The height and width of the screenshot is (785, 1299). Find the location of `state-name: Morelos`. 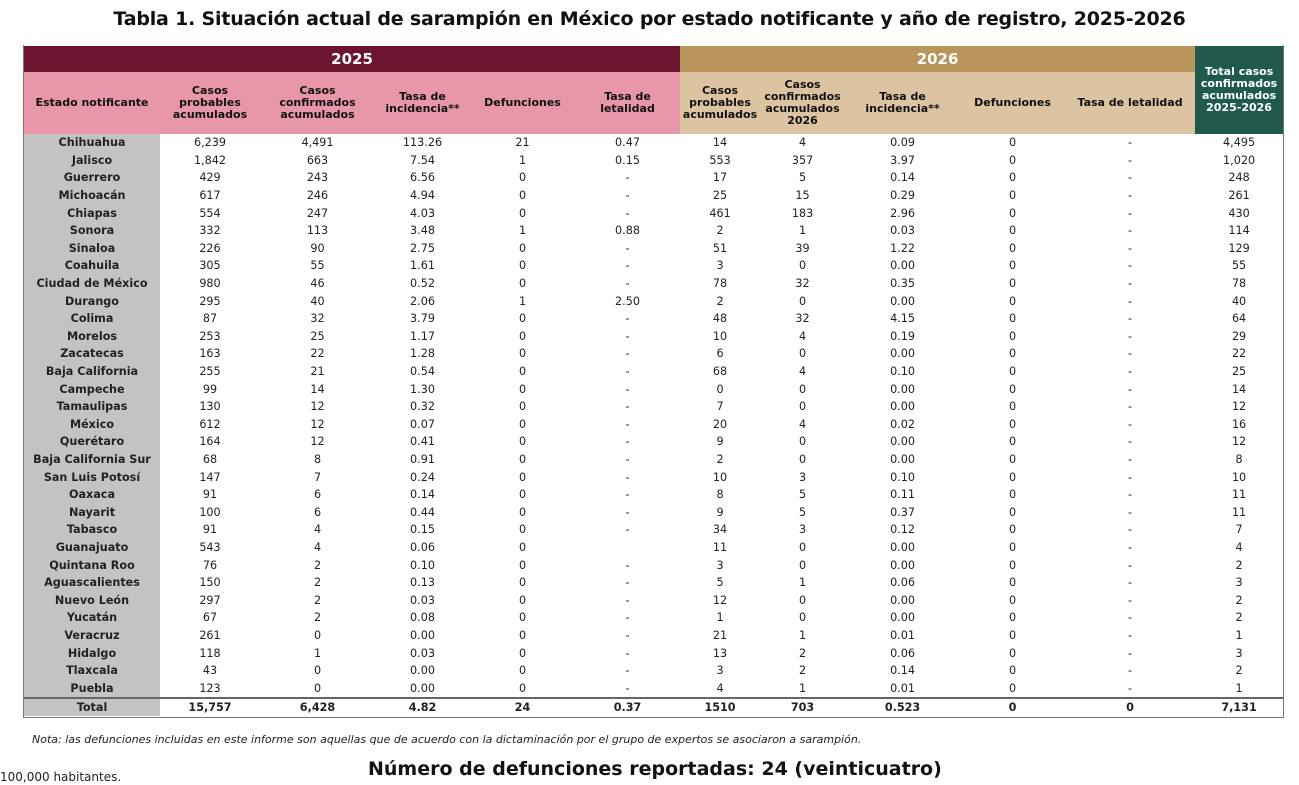

state-name: Morelos is located at coordinates (92, 336).